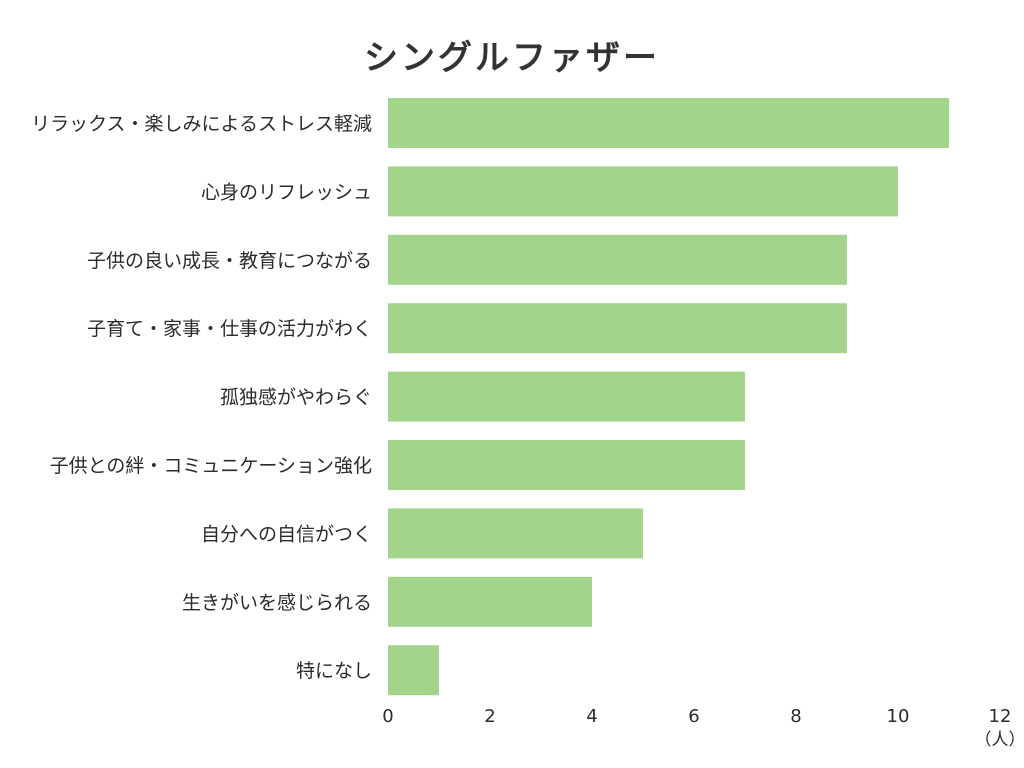  I want to click on x-axis-unit: （人）, so click(999, 740).